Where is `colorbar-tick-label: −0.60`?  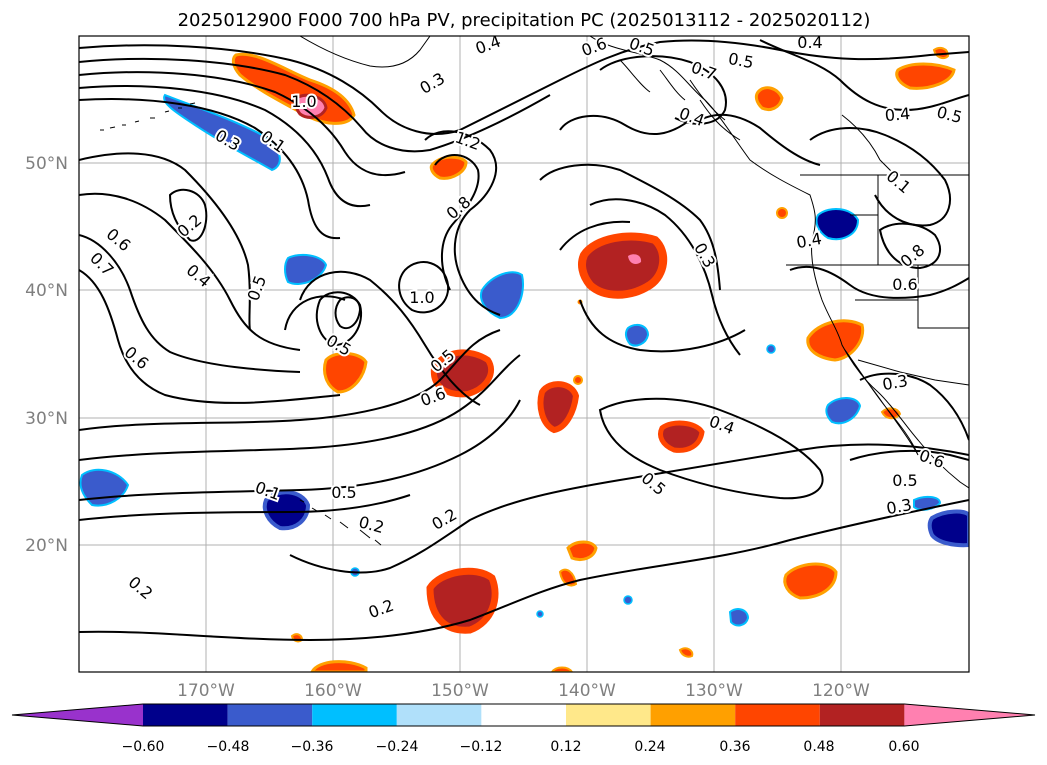
colorbar-tick-label: −0.60 is located at coordinates (143, 747).